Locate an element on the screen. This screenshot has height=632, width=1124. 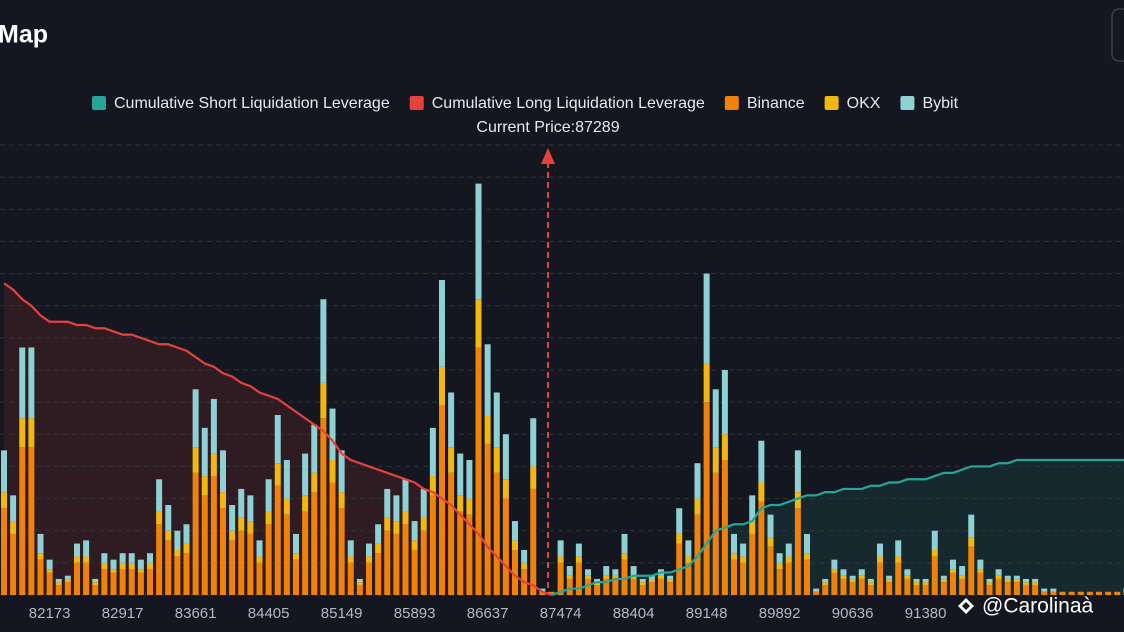
x-tick-label: 87474 is located at coordinates (561, 613).